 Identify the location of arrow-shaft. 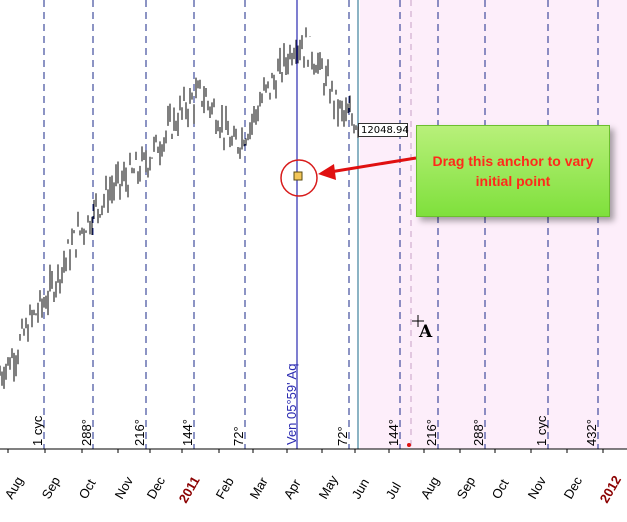
(373, 165).